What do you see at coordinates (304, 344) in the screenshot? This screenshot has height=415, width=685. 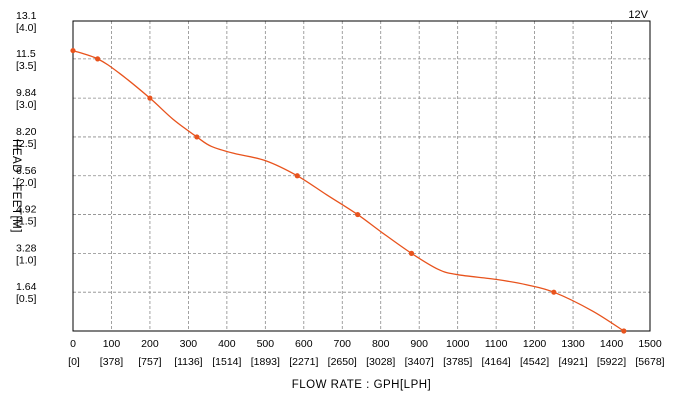 I see `x-tick-label: 600` at bounding box center [304, 344].